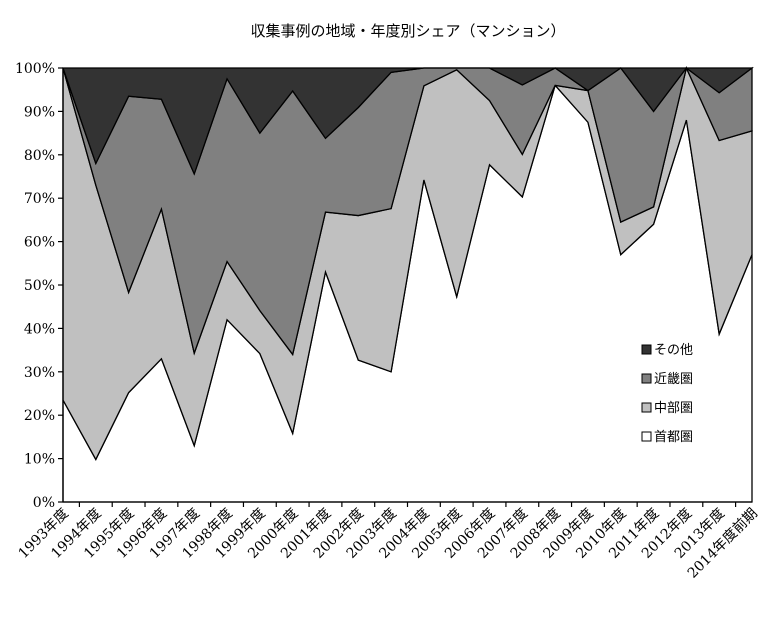 This screenshot has width=780, height=622. Describe the element at coordinates (39, 416) in the screenshot. I see `y-tick-label: 20%` at that location.